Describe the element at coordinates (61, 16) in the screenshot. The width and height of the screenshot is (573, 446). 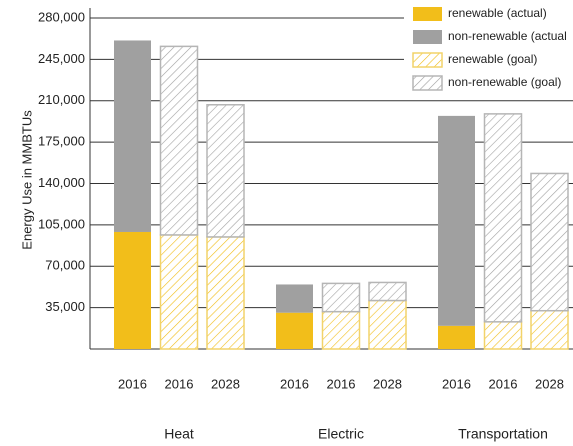
I see `y-tick-label: 280,000` at that location.